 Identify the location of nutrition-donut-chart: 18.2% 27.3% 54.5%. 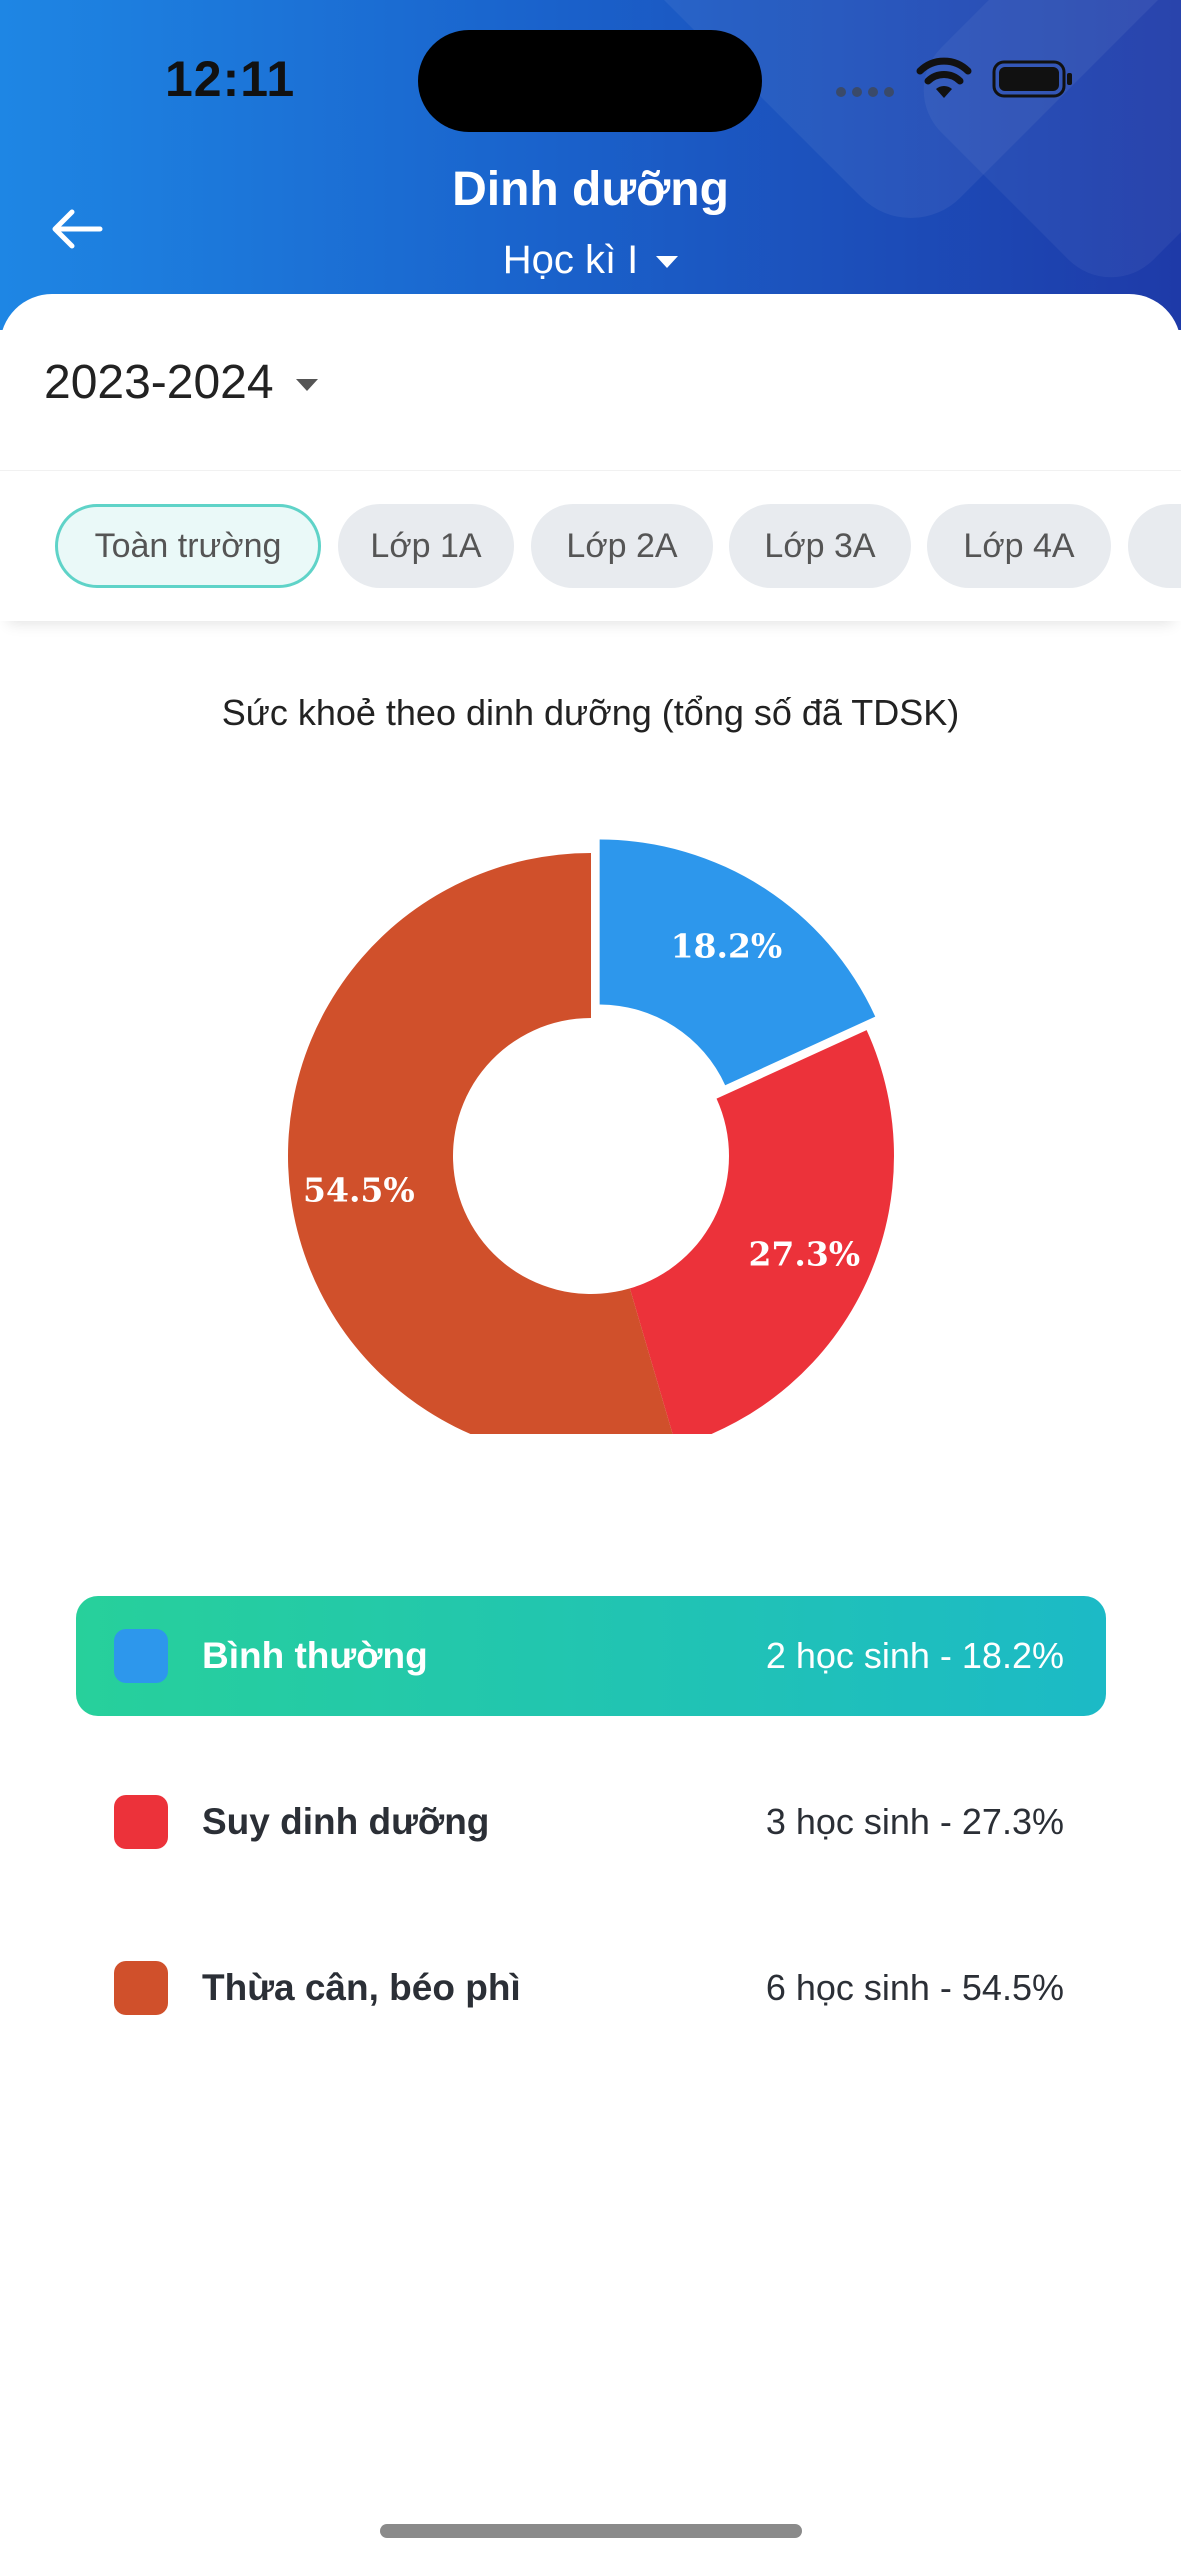
(590, 1136).